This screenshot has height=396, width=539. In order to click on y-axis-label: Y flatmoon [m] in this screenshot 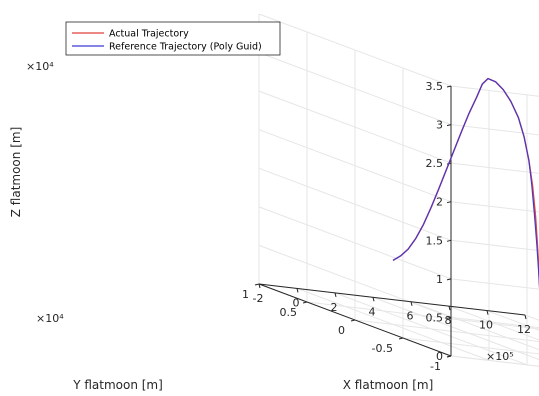, I will do `click(117, 385)`.